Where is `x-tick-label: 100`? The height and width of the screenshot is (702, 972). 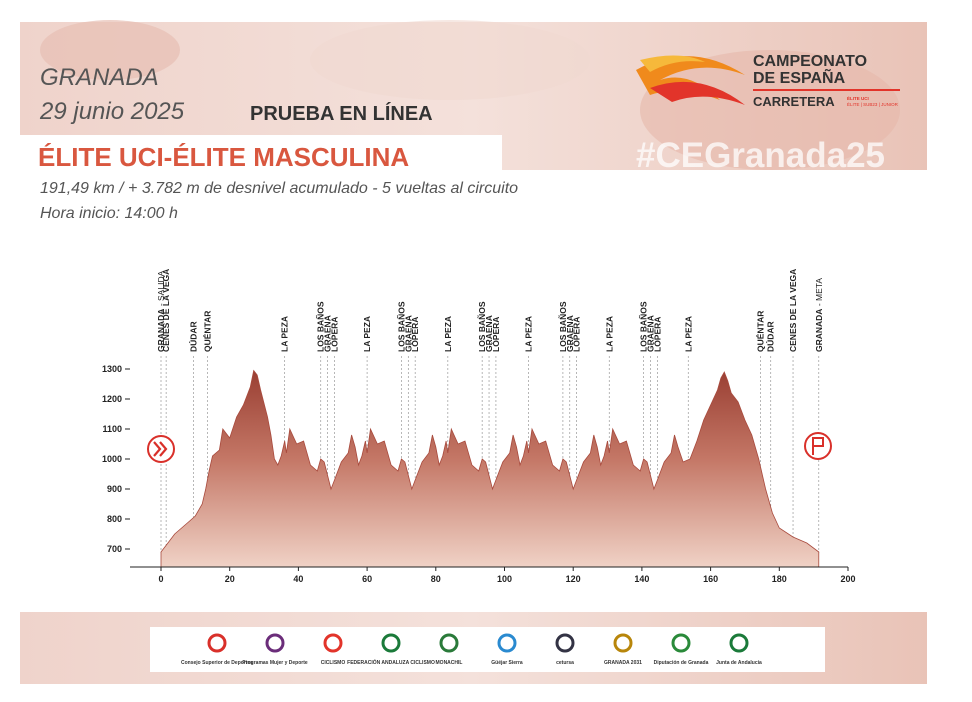 x-tick-label: 100 is located at coordinates (504, 579).